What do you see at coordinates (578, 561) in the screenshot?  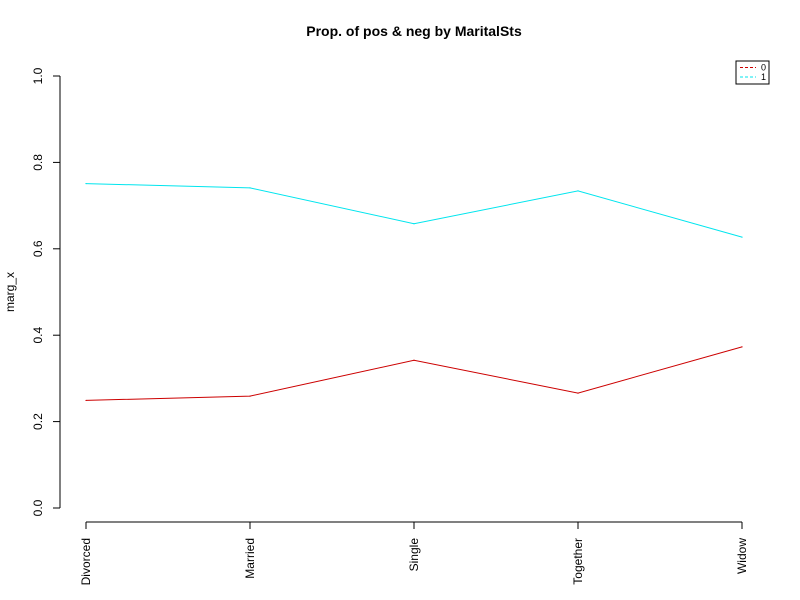 I see `x-tick-label: Together` at bounding box center [578, 561].